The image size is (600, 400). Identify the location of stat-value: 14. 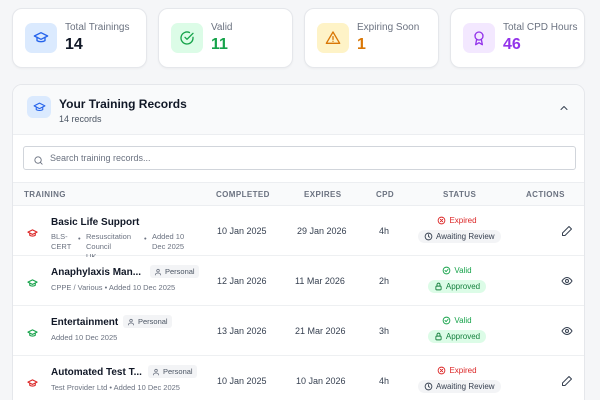
(74, 44).